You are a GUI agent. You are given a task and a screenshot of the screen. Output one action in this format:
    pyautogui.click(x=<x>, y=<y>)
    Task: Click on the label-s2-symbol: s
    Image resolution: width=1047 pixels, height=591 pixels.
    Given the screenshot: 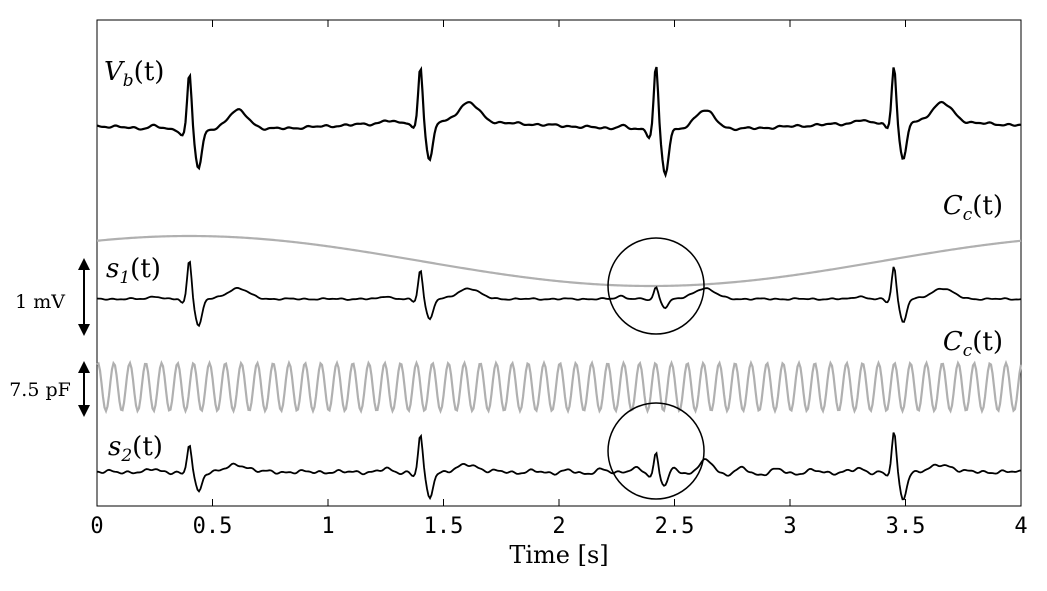 What is the action you would take?
    pyautogui.click(x=114, y=447)
    